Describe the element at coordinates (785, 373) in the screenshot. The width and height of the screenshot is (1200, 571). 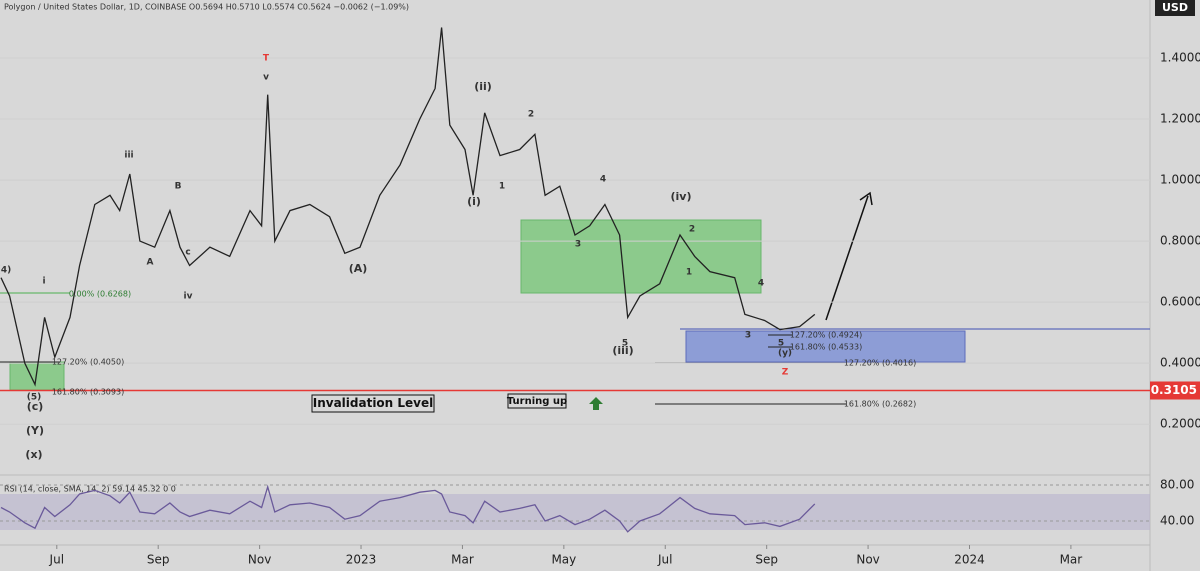
I see `wave-label: Z` at that location.